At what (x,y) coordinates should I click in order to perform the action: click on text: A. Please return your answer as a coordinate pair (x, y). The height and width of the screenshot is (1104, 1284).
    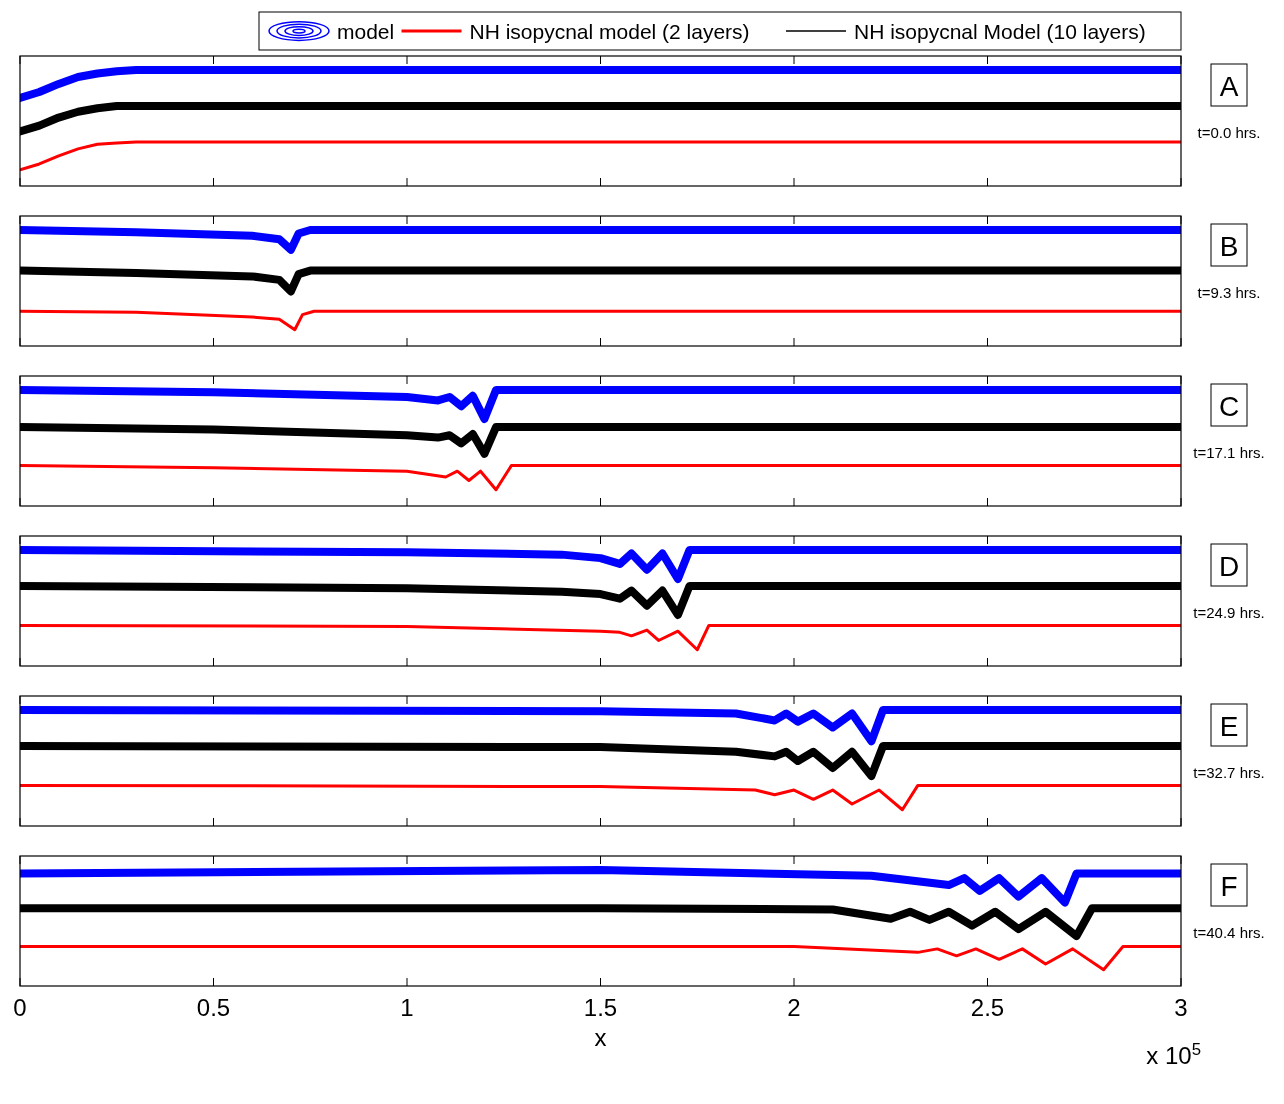
    Looking at the image, I should click on (1229, 86).